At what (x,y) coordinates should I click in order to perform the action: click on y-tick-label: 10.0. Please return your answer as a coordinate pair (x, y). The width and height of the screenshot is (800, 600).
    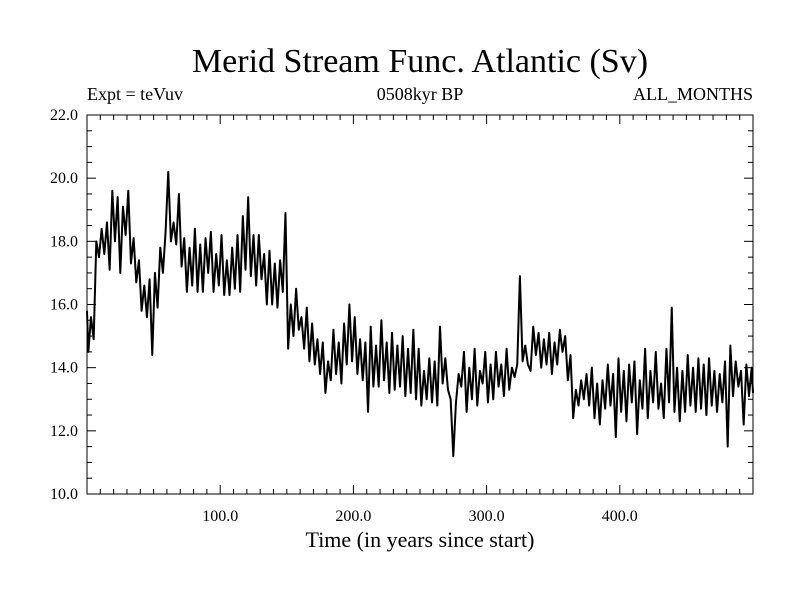
    Looking at the image, I should click on (64, 494).